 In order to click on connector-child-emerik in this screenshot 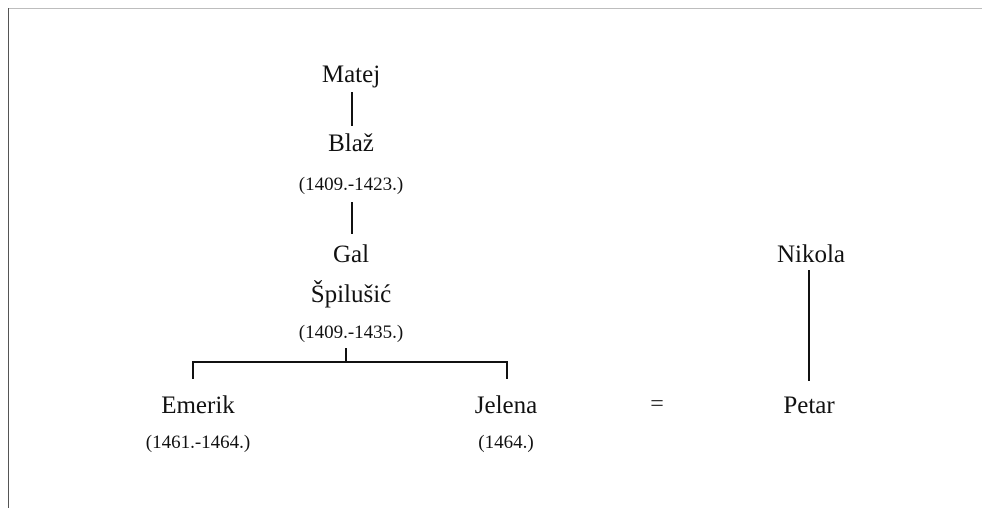, I will do `click(193, 370)`.